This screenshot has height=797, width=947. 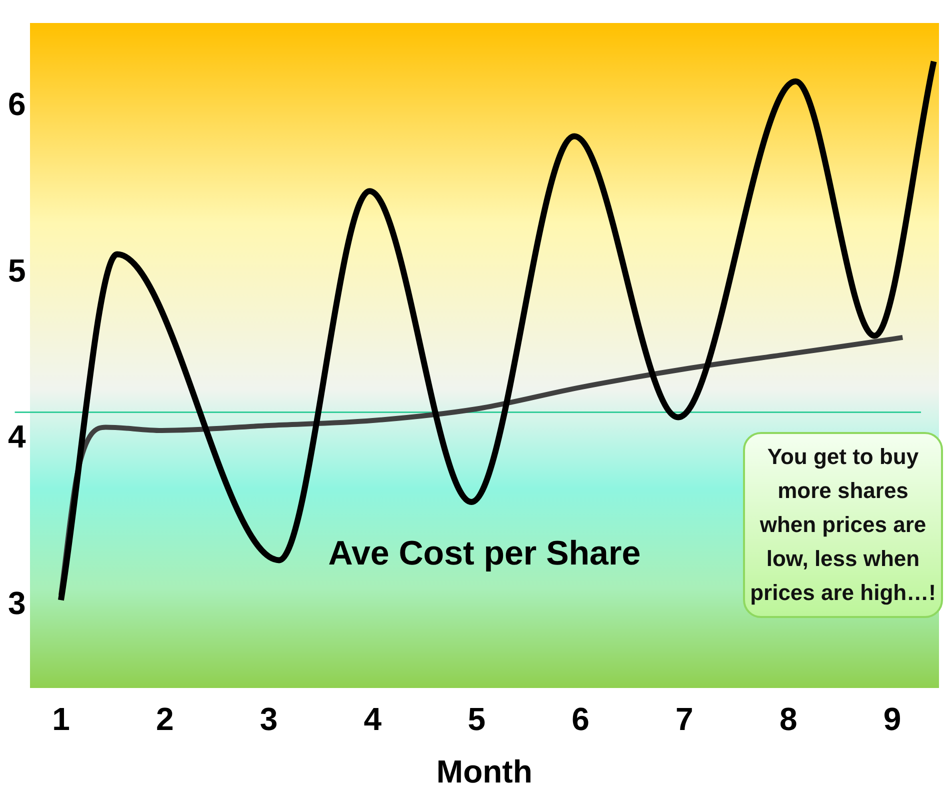 I want to click on x-tick-label: 9, so click(x=892, y=719).